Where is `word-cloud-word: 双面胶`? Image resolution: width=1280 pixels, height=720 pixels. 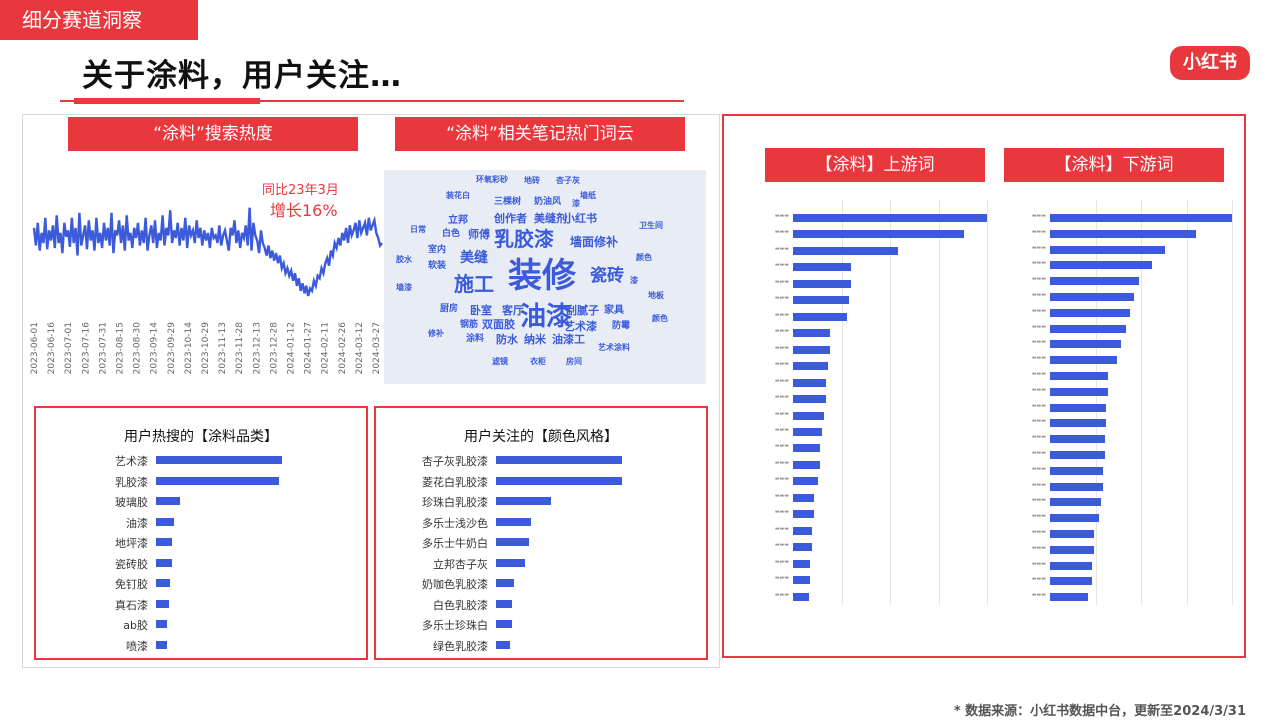
word-cloud-word: 双面胶 is located at coordinates (498, 324).